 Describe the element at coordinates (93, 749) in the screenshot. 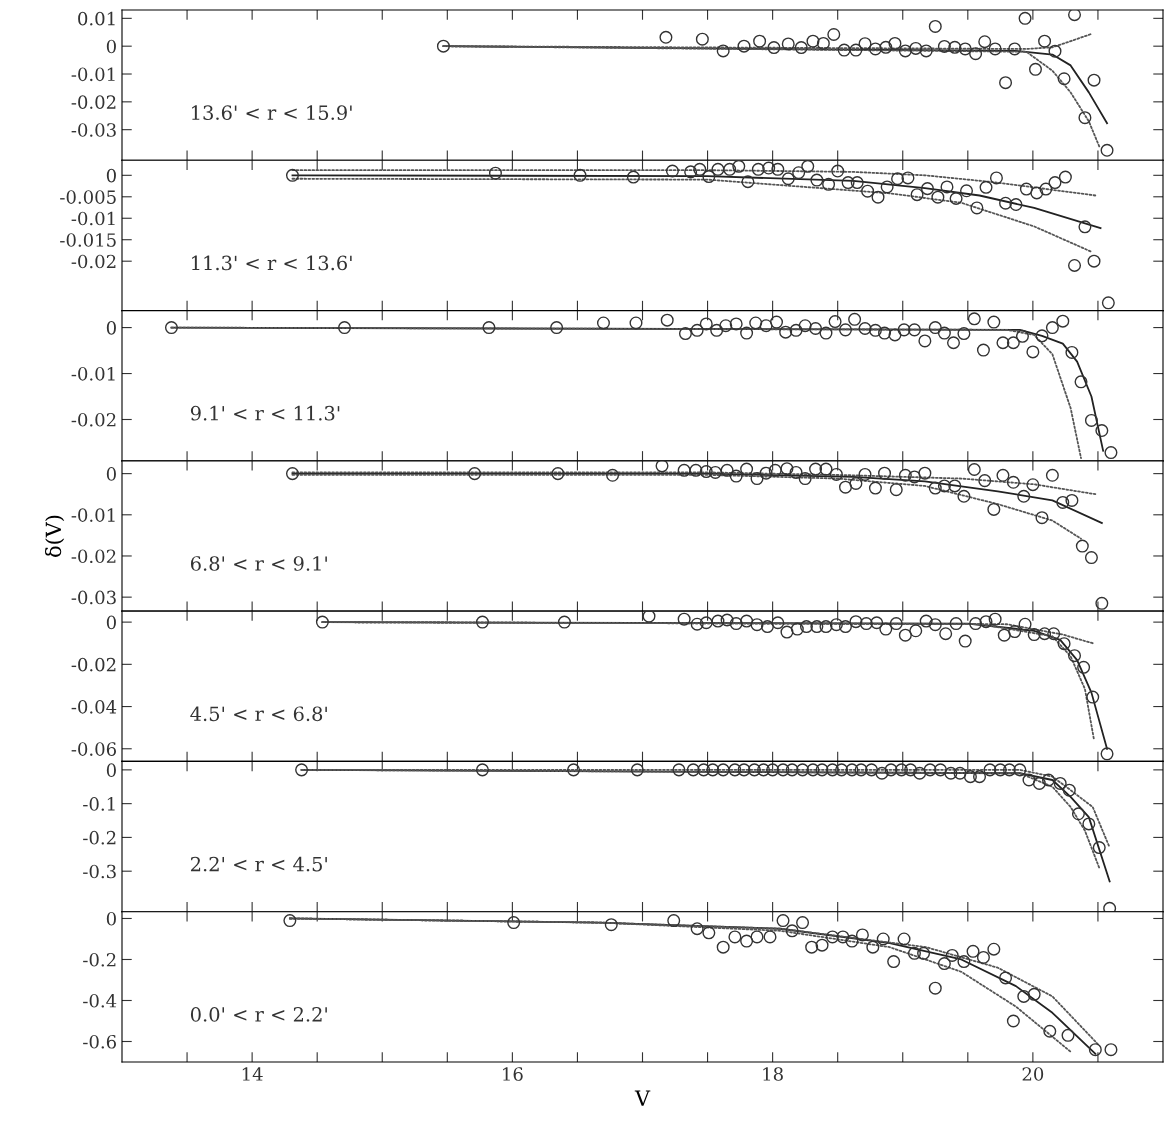

I see `y-tick-label: -0.06` at that location.